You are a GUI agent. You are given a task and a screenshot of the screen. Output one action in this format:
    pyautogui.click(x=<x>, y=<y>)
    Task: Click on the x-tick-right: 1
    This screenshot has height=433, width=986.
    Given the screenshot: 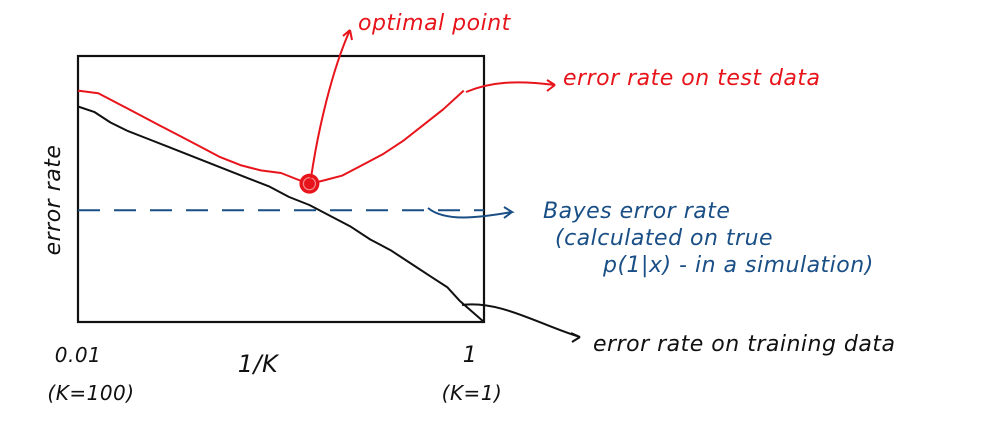 What is the action you would take?
    pyautogui.click(x=470, y=355)
    